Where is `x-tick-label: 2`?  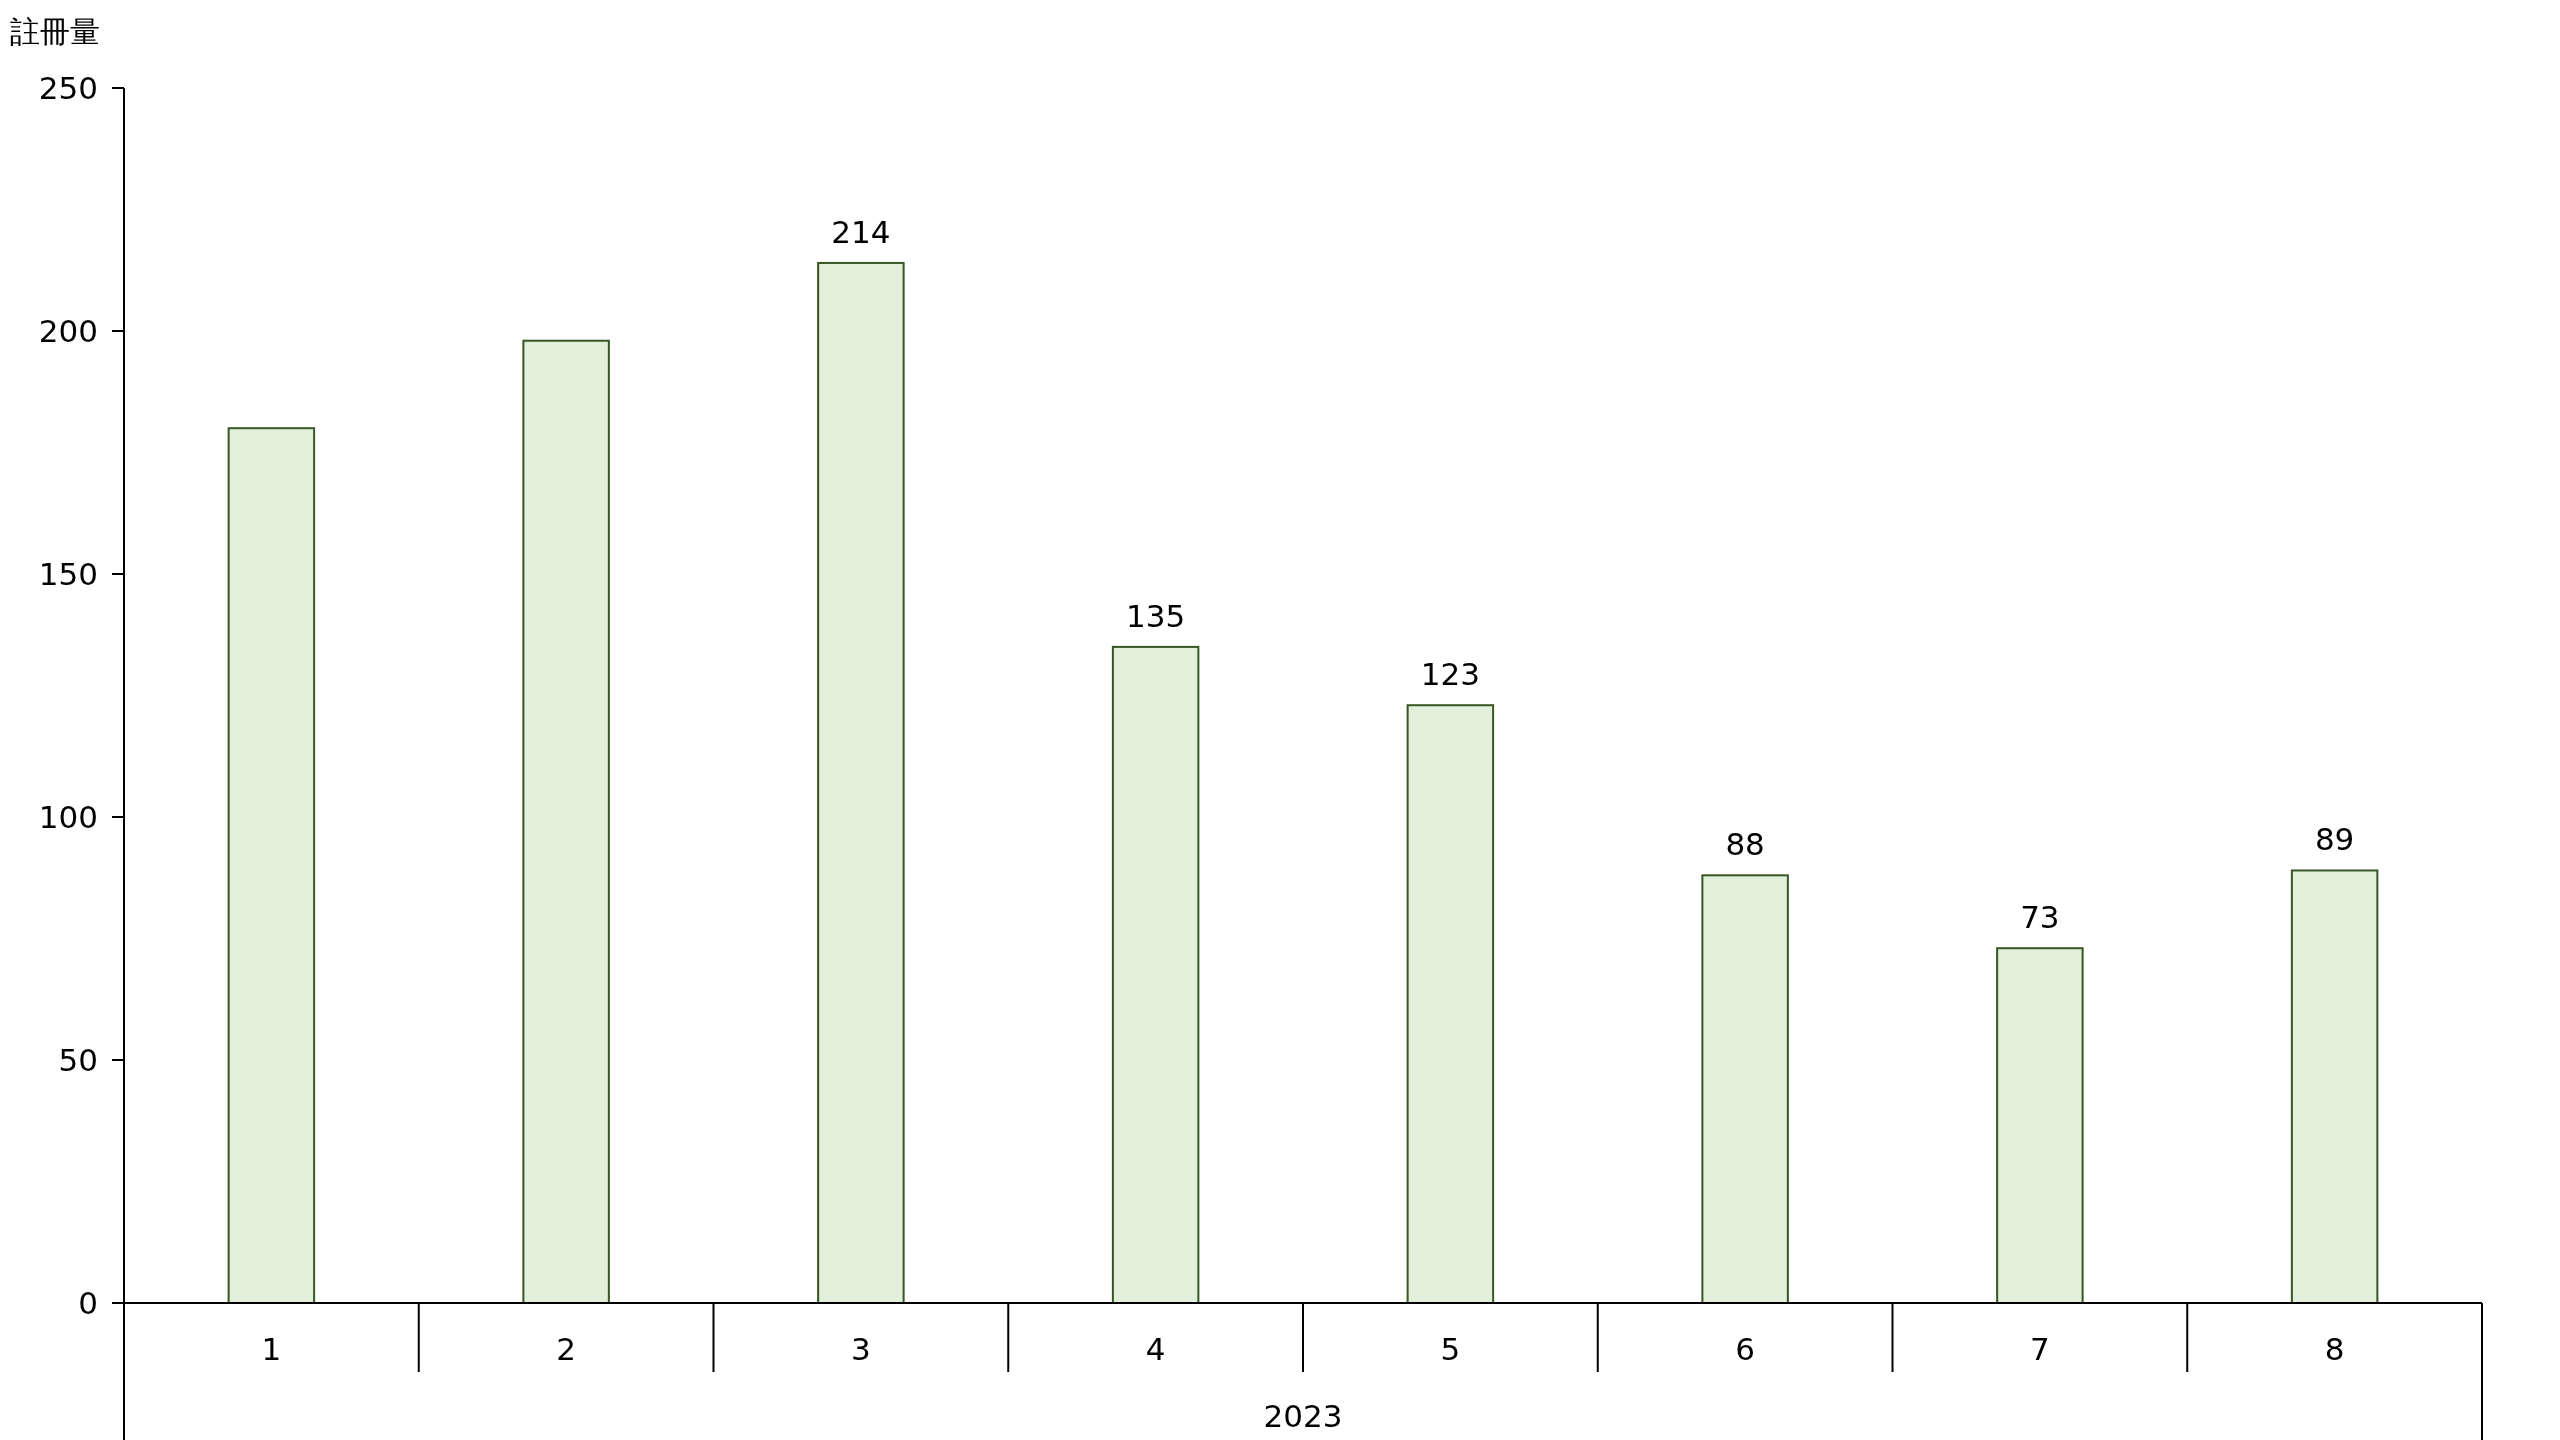 x-tick-label: 2 is located at coordinates (566, 1349).